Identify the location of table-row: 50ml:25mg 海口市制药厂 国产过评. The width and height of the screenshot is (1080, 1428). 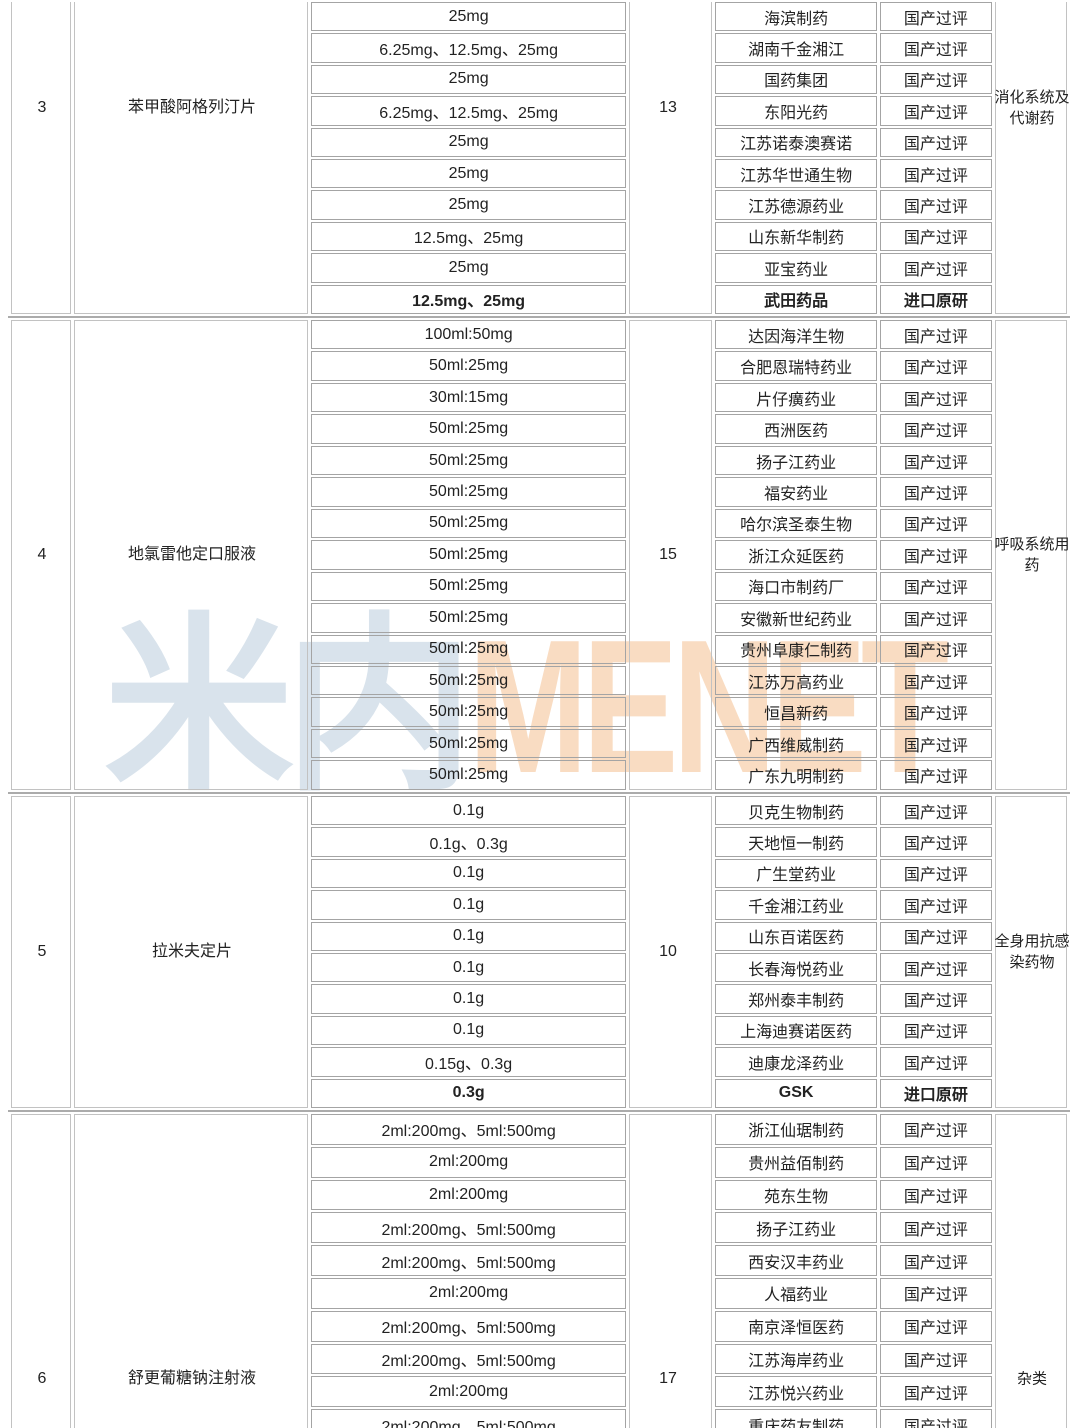
(539, 586).